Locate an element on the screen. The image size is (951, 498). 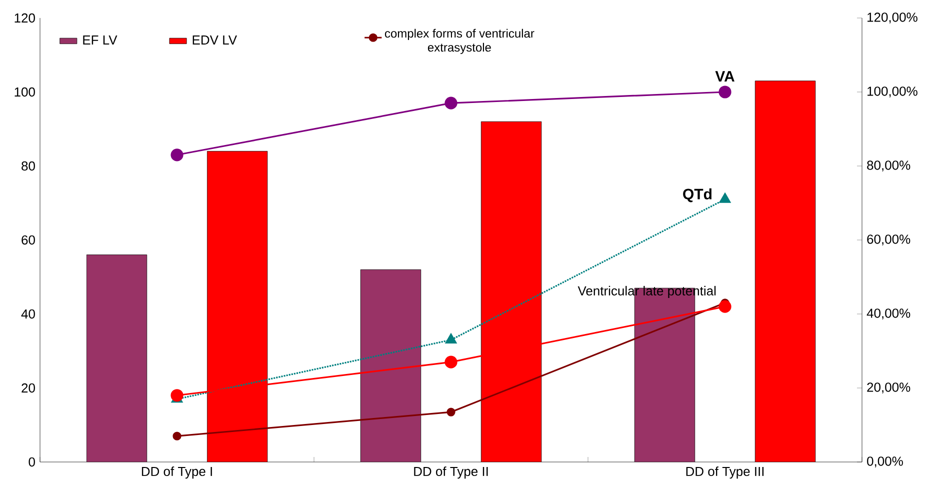
y-tick-label: 60 is located at coordinates (28, 240).